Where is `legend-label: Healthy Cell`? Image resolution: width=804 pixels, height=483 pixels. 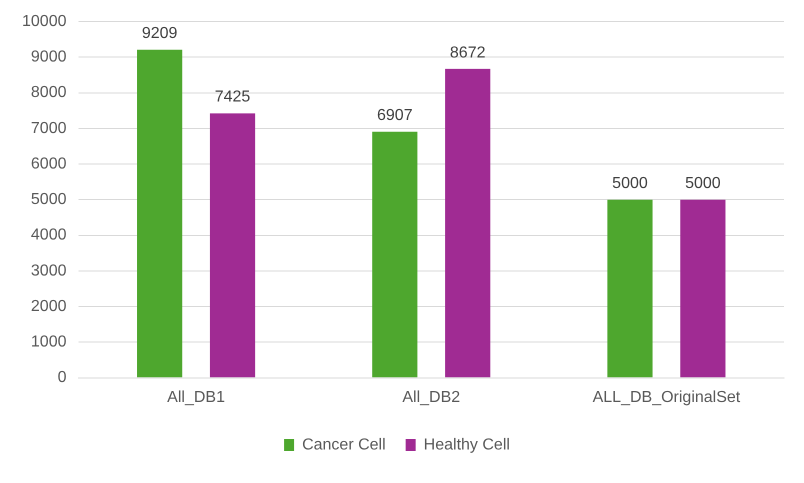
legend-label: Healthy Cell is located at coordinates (467, 445).